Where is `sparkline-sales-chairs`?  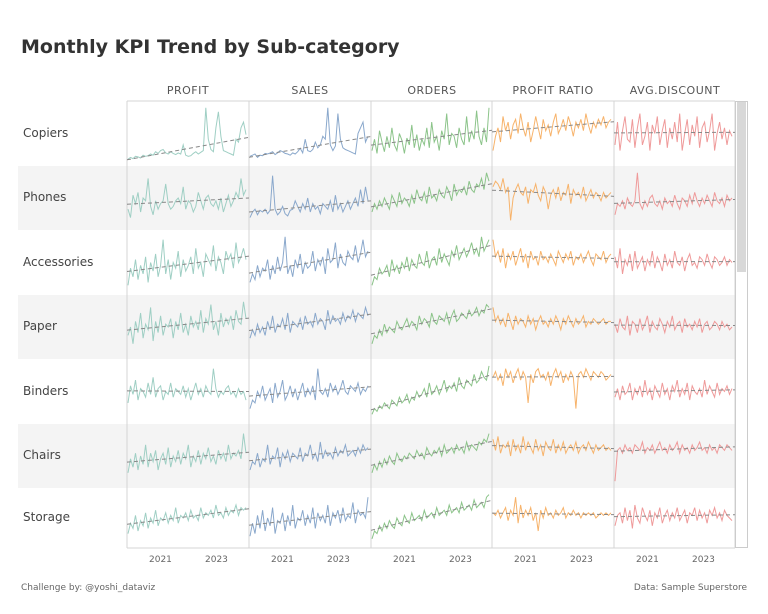
sparkline-sales-chairs is located at coordinates (309, 456).